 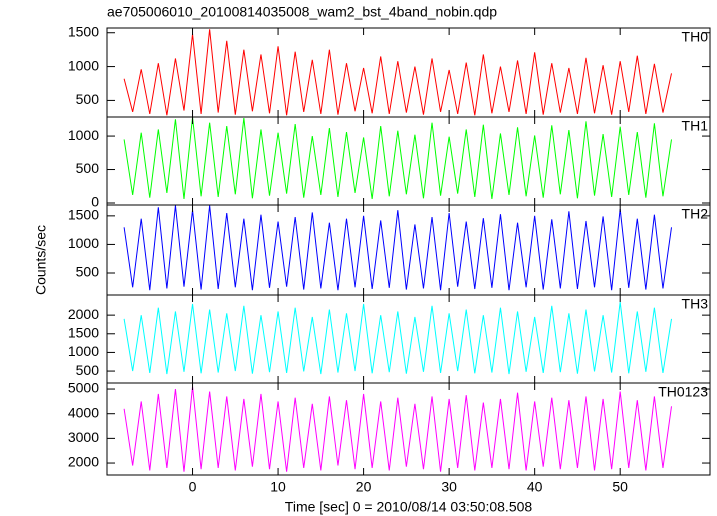 What do you see at coordinates (409, 507) in the screenshot?
I see `x-axis-label: Time [sec] 0 = 2010/08/14 03:50:08.508` at bounding box center [409, 507].